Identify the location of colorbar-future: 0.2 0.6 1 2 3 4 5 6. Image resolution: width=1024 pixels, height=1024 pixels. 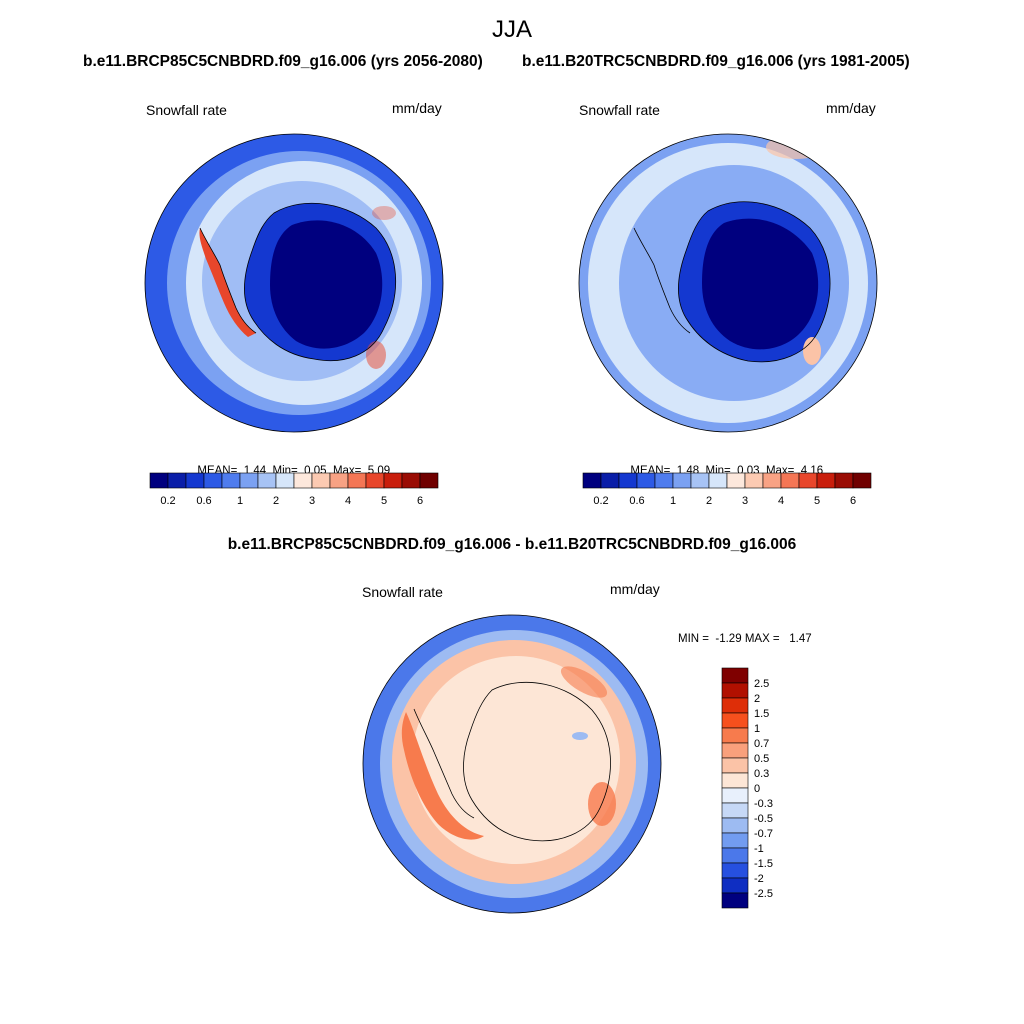
(294, 489).